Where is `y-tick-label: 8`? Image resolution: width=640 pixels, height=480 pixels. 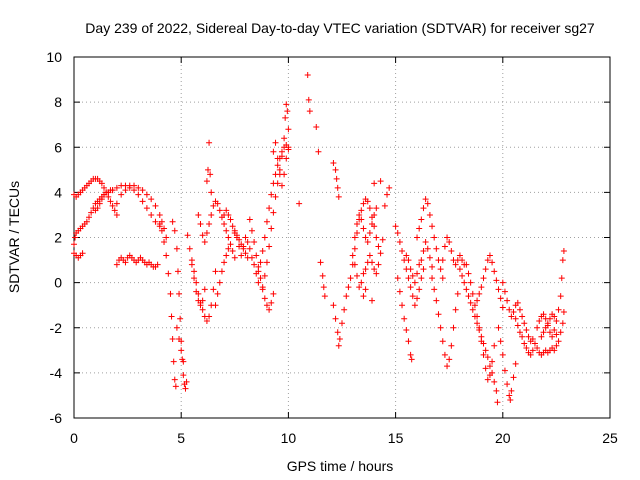
y-tick-label: 8 is located at coordinates (58, 102).